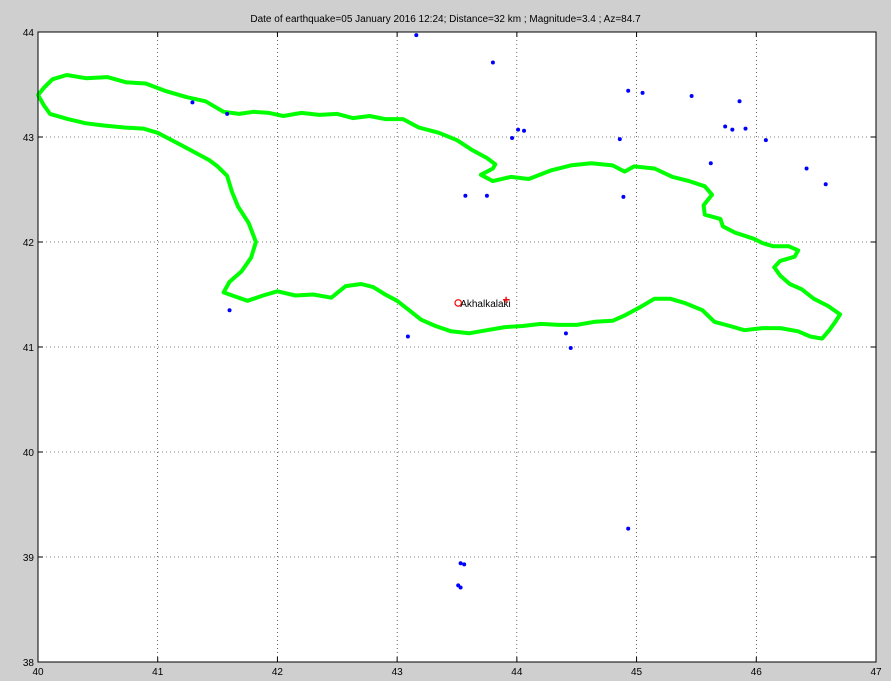 This screenshot has height=681, width=891. I want to click on y-tick-label: 38, so click(29, 663).